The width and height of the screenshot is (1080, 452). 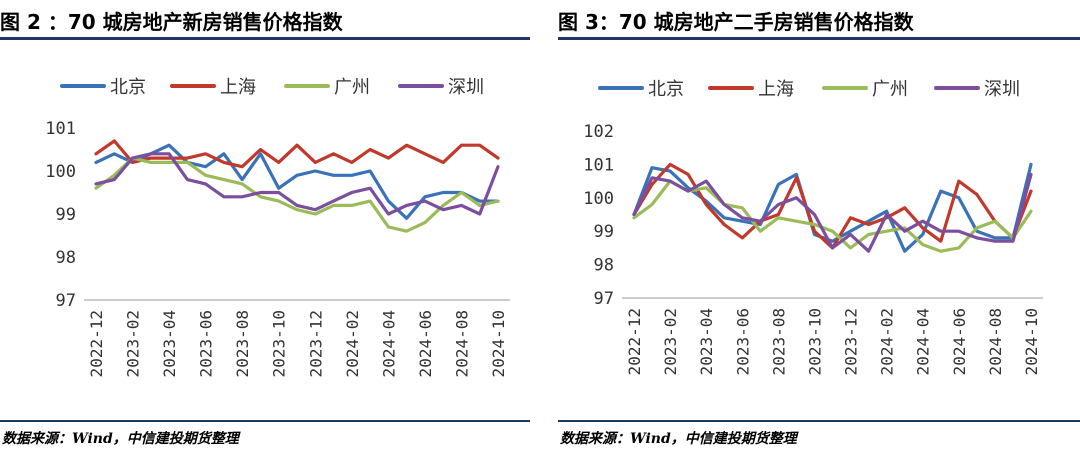 What do you see at coordinates (736, 22) in the screenshot?
I see `figure-title: 图 3：70 城房地产二手房销售价格指数` at bounding box center [736, 22].